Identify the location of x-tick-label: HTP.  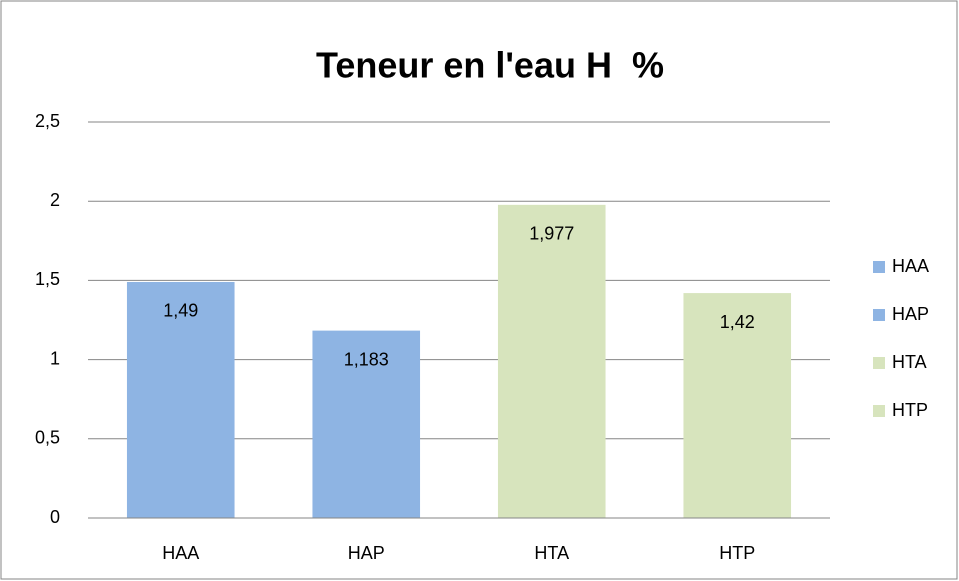
(737, 553).